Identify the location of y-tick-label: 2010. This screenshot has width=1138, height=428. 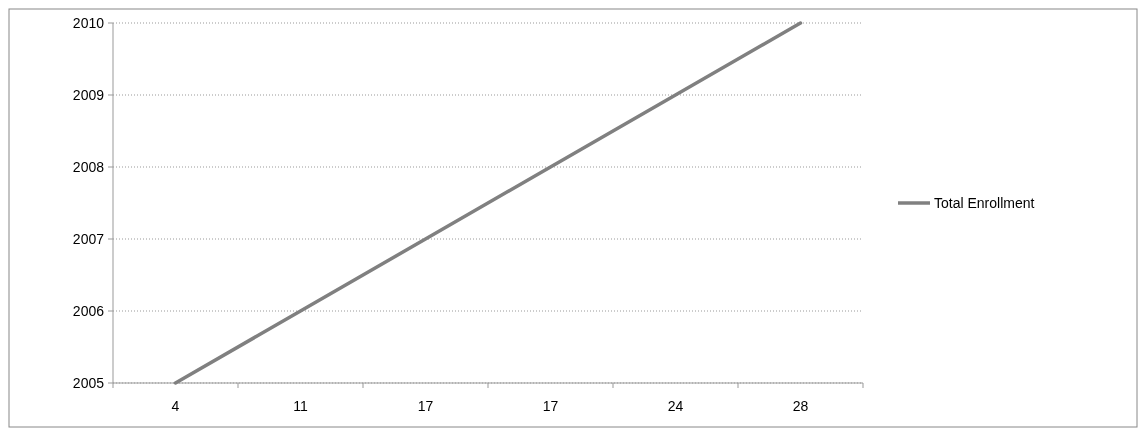
(88, 22).